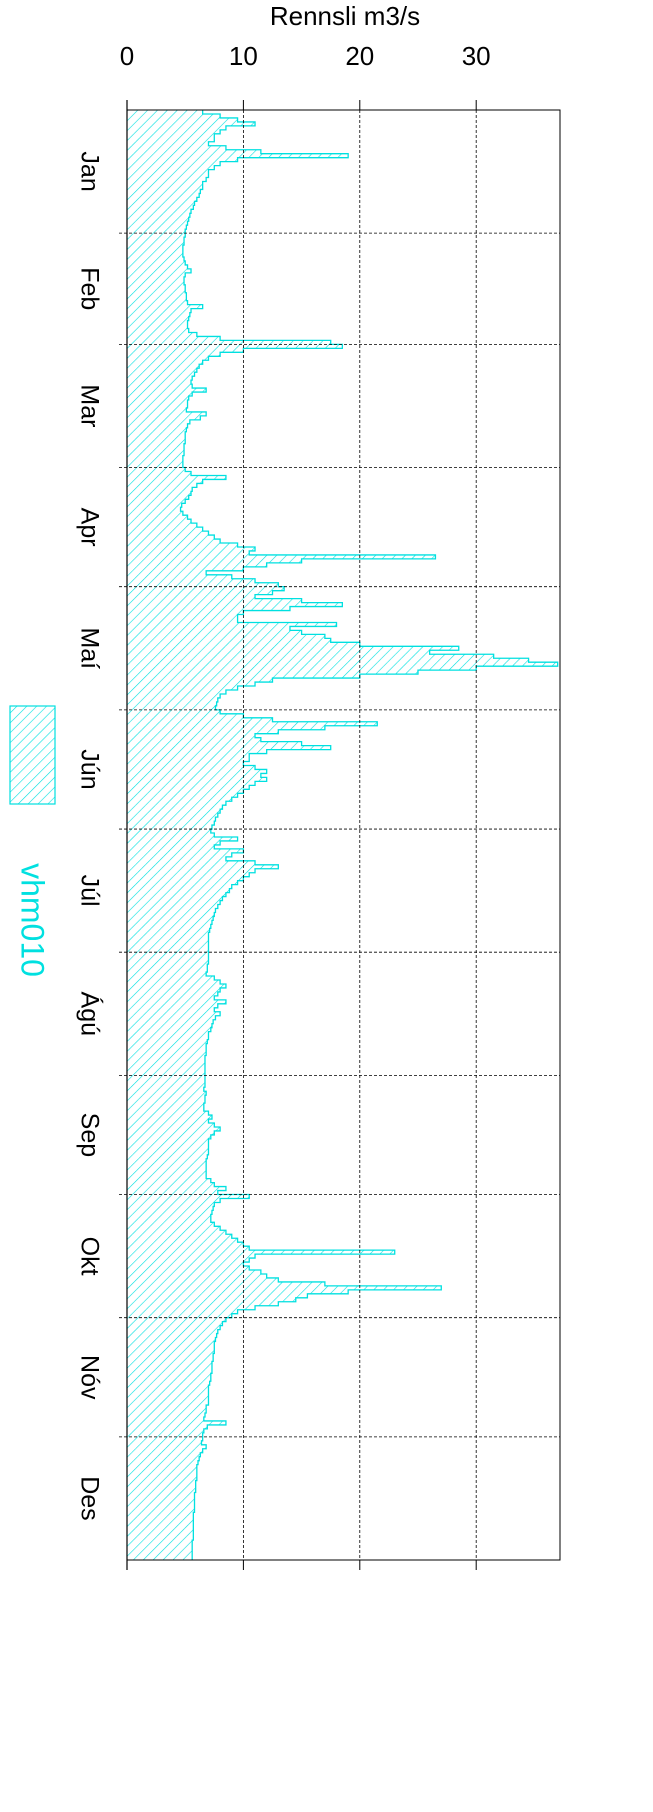 The height and width of the screenshot is (1812, 653). What do you see at coordinates (89, 648) in the screenshot?
I see `y-tick-label: Maí` at bounding box center [89, 648].